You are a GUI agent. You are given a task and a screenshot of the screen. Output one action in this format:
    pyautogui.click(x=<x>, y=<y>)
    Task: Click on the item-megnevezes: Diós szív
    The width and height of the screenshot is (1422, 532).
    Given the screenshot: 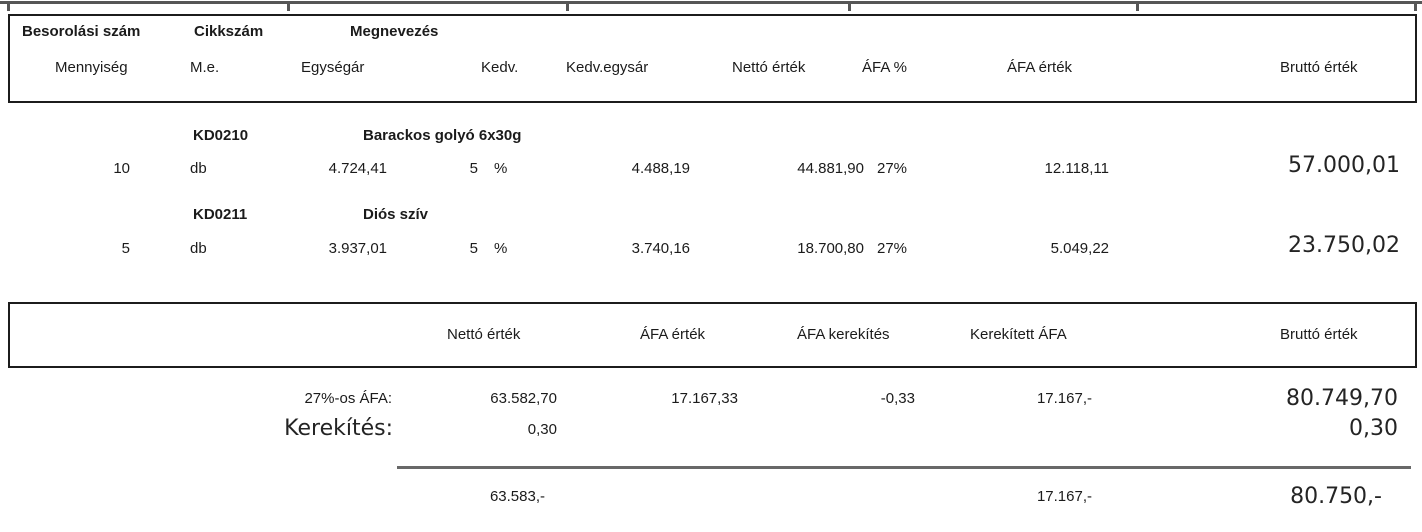 What is the action you would take?
    pyautogui.click(x=396, y=214)
    